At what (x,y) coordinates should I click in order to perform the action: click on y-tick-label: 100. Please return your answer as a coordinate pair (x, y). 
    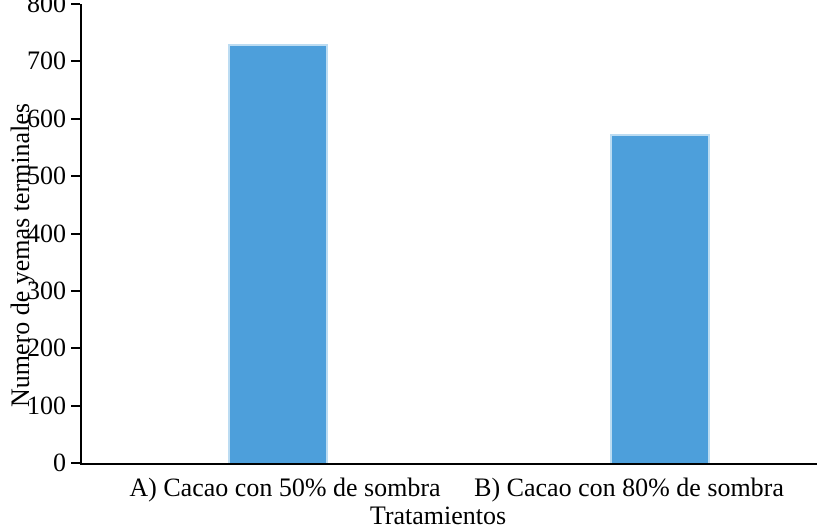
    Looking at the image, I should click on (46, 405).